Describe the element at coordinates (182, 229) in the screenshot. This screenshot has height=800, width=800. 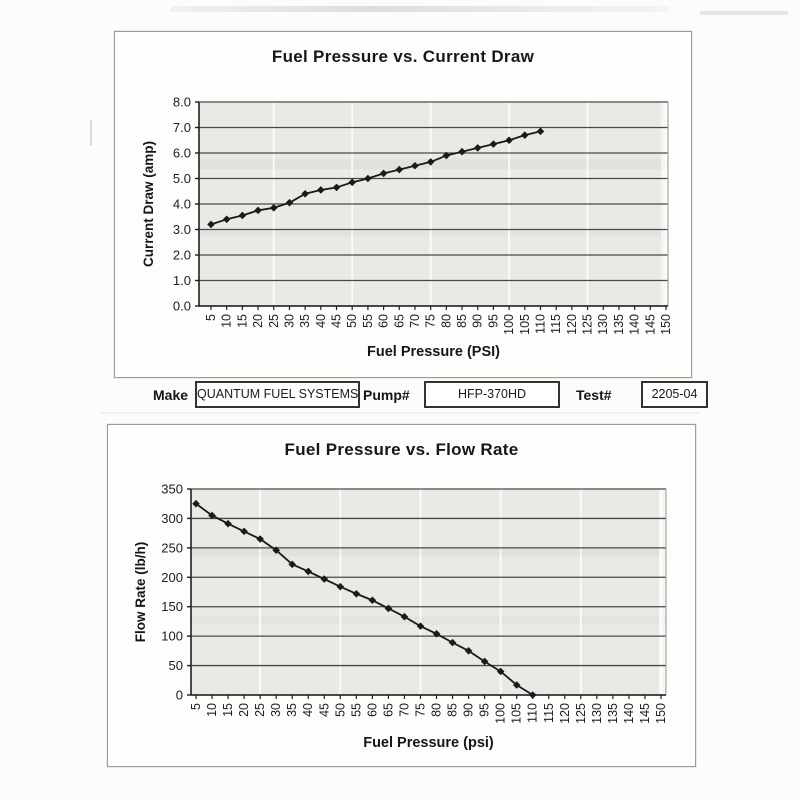
I see `svg-text: 3.0` at that location.